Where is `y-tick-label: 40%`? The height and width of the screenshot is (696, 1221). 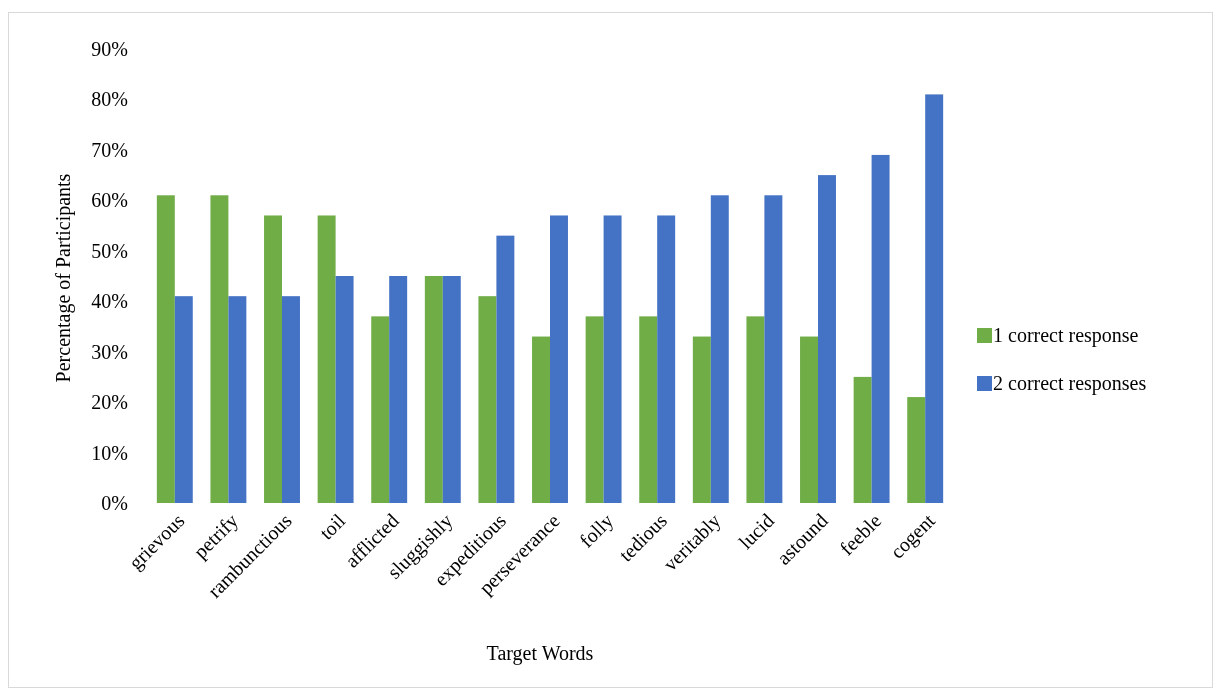
y-tick-label: 40% is located at coordinates (109, 301).